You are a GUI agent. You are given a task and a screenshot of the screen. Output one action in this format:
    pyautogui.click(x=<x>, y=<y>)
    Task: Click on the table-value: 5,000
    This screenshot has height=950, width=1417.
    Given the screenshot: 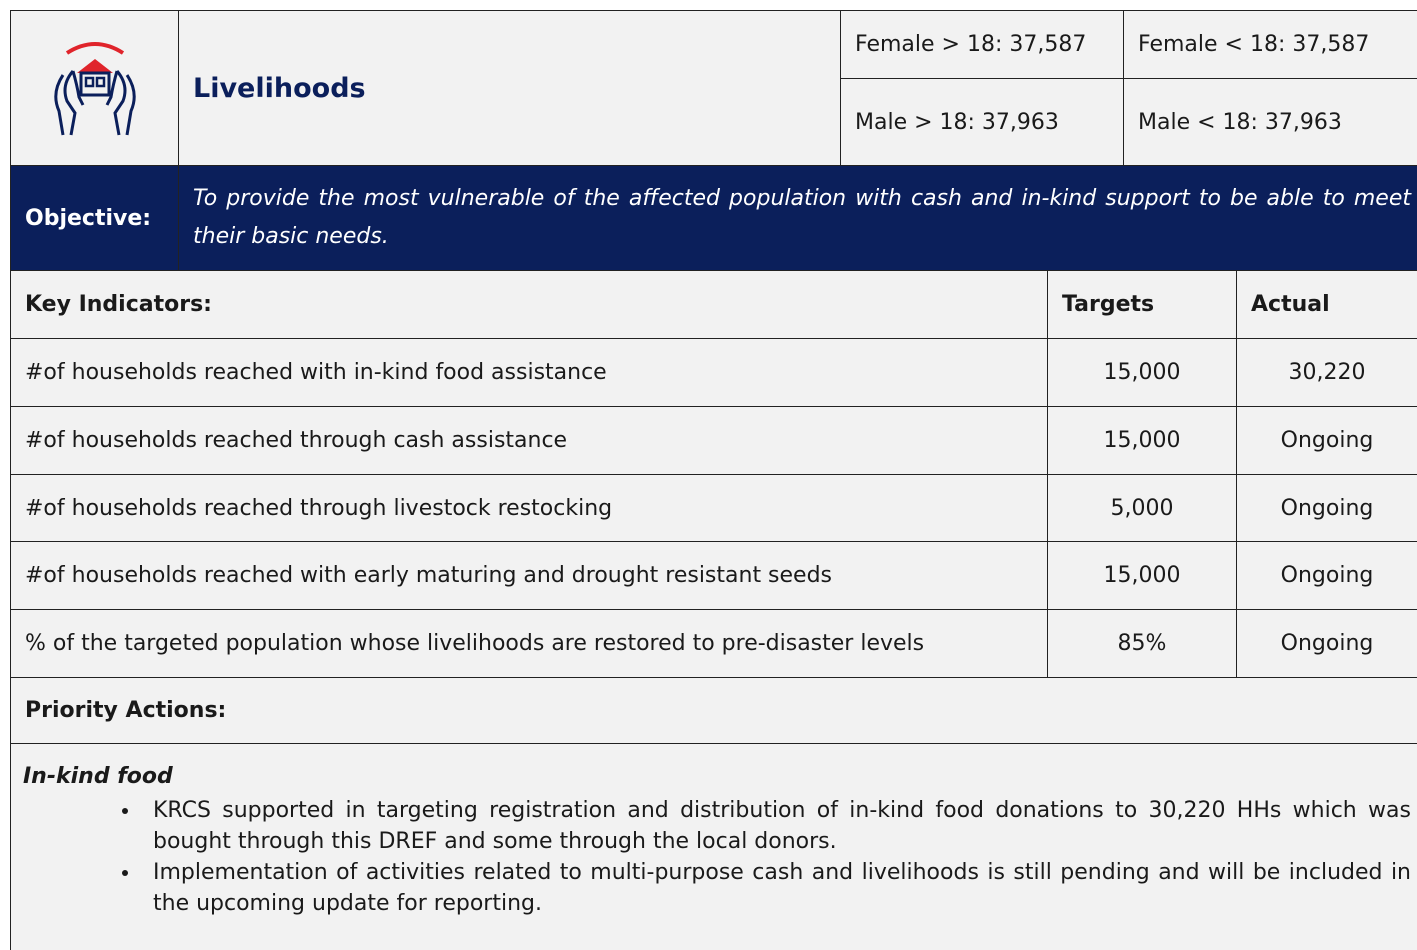 What is the action you would take?
    pyautogui.click(x=1141, y=507)
    